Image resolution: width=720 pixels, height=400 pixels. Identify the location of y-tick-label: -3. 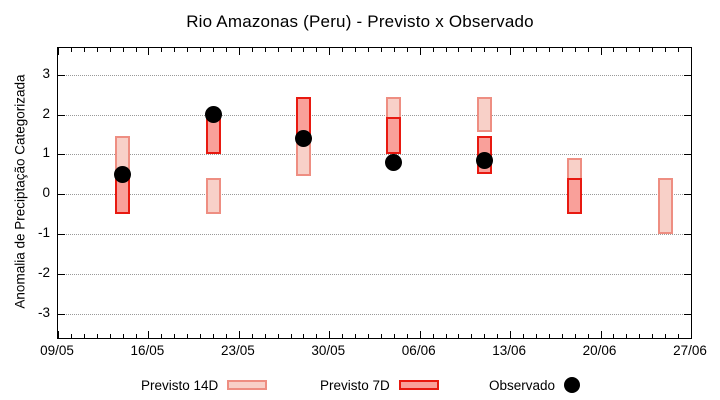
(43, 312).